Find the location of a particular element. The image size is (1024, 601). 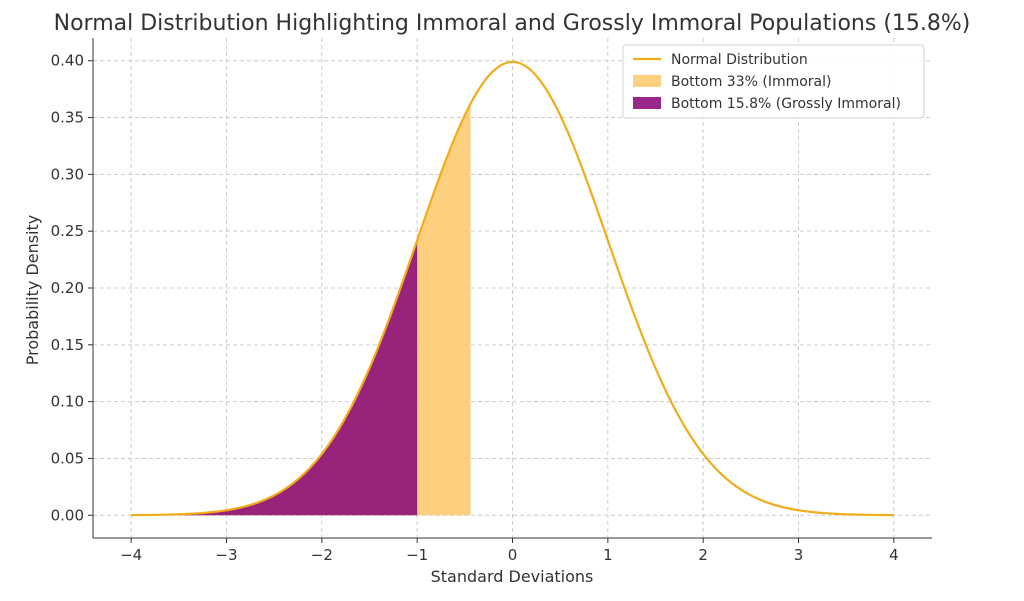

x-tick-label: −4 is located at coordinates (131, 555).